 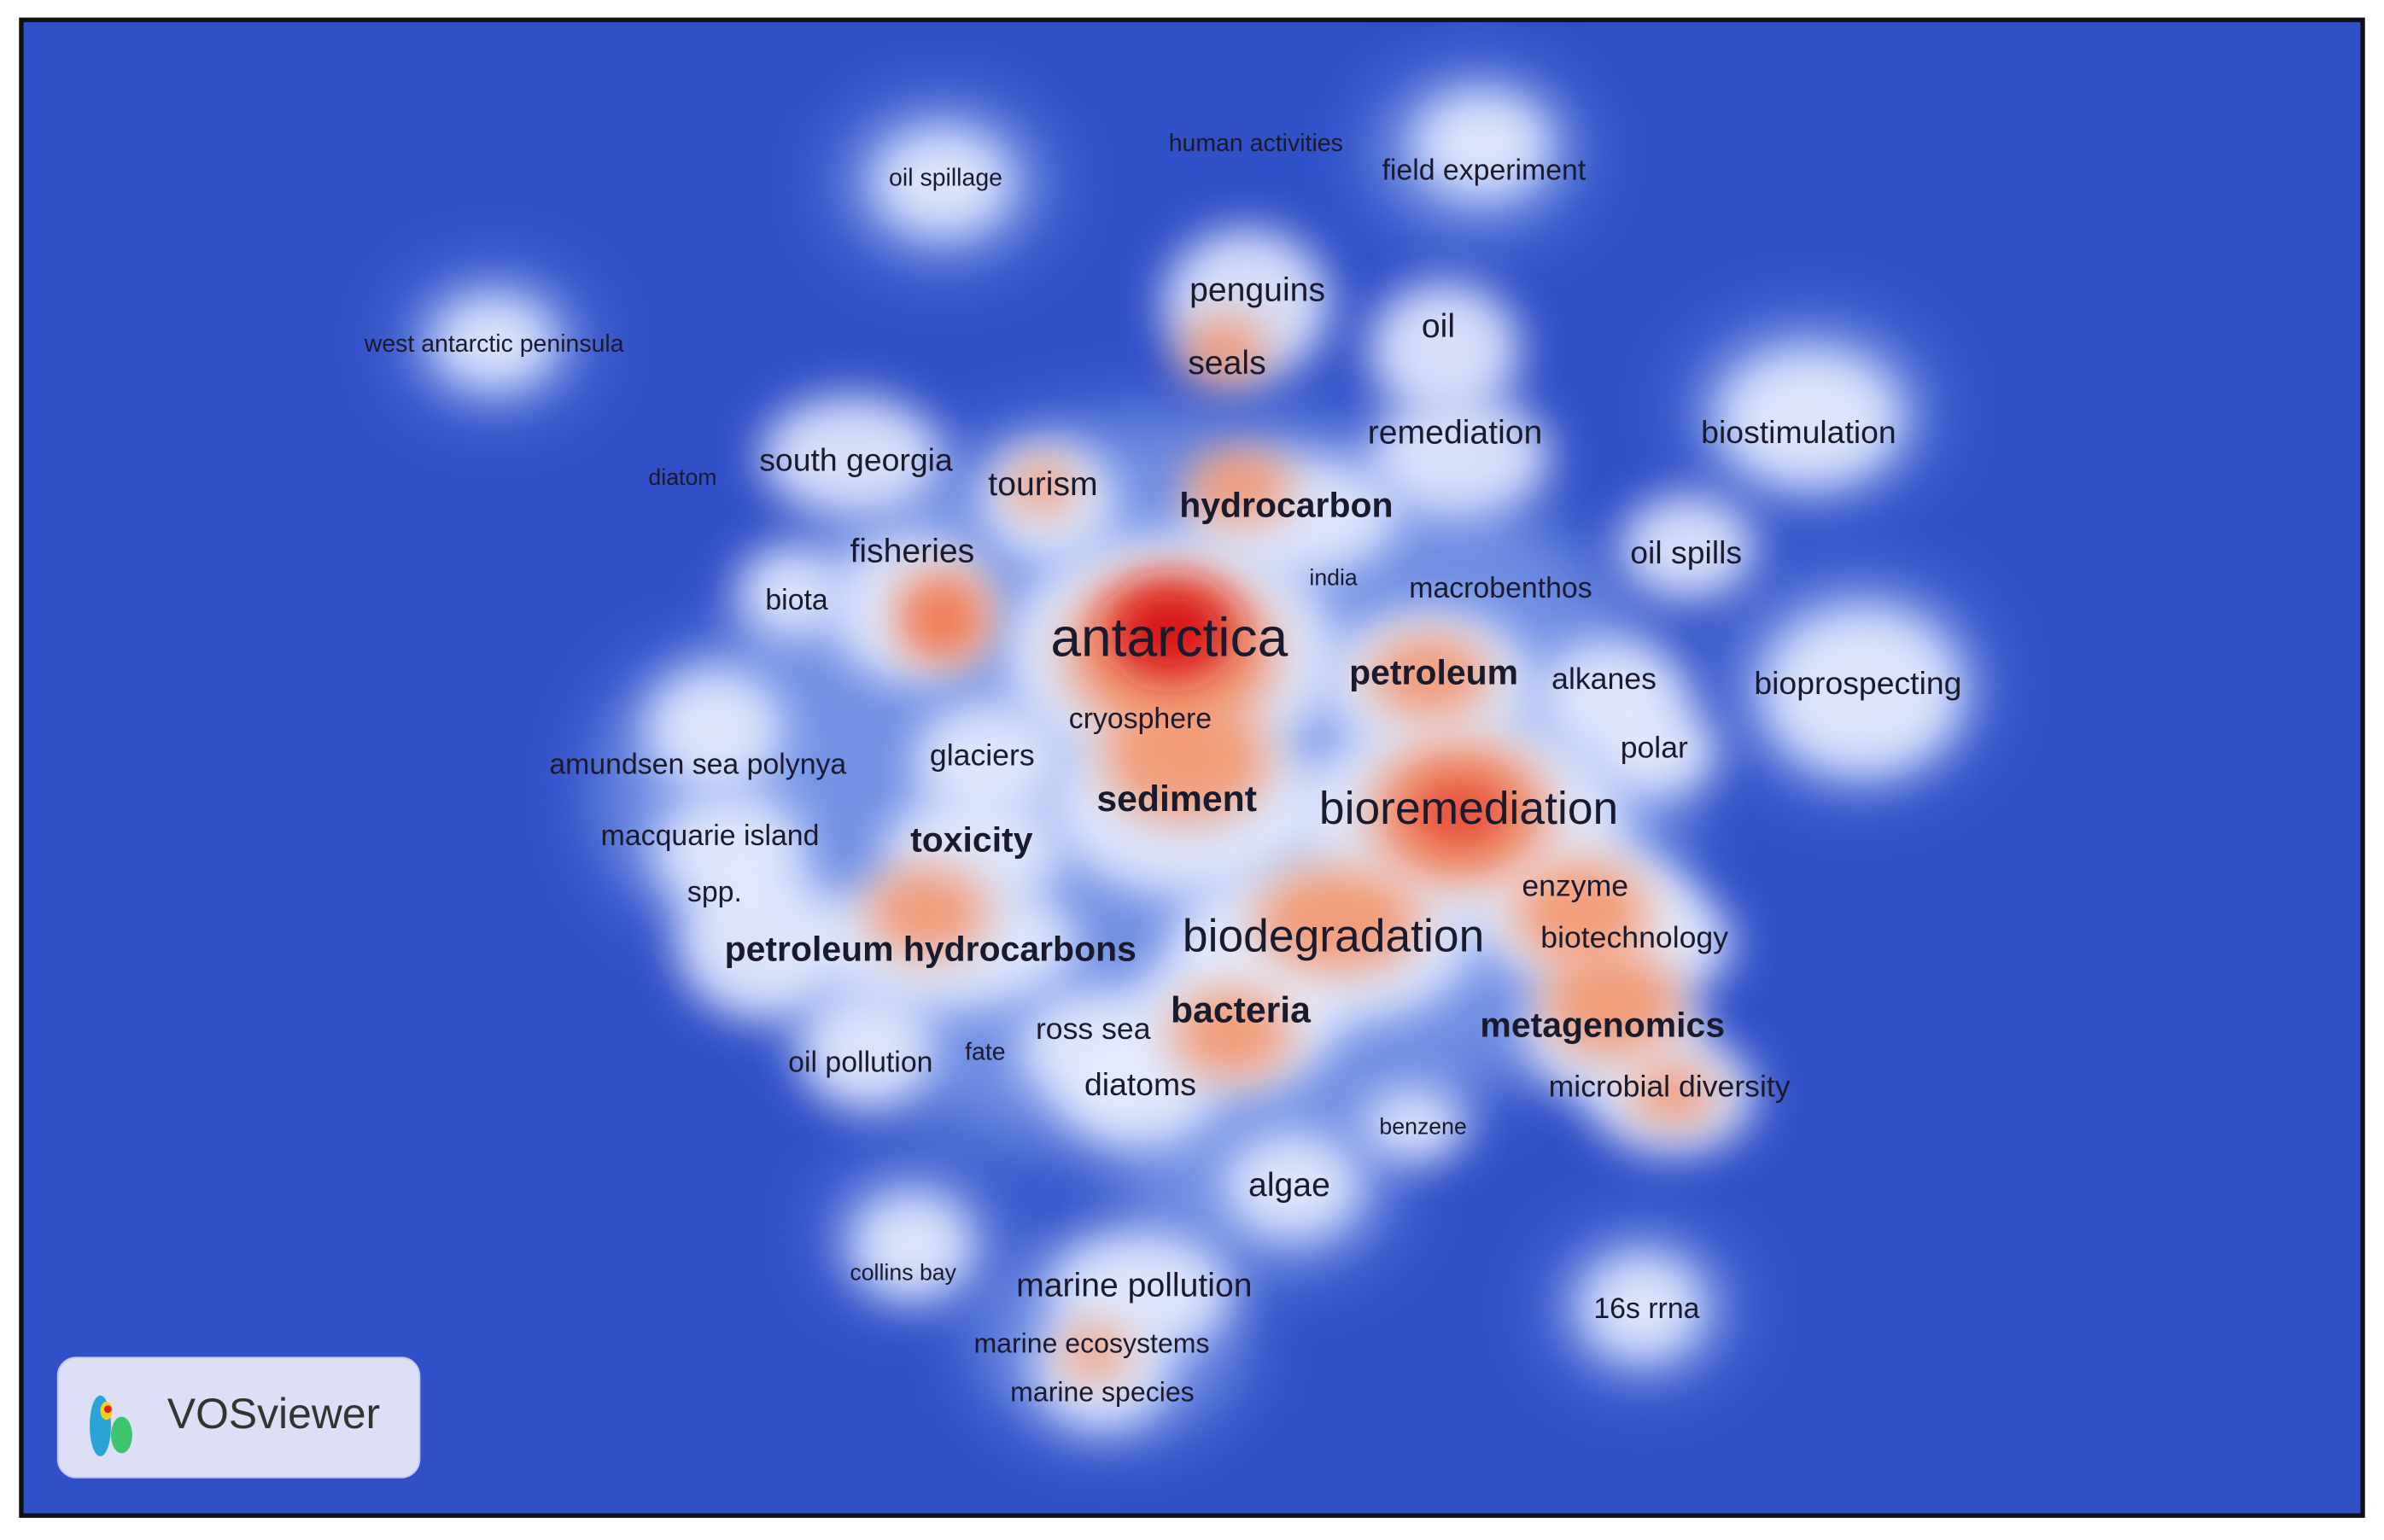 I want to click on keyword-label: fisheries, so click(x=912, y=552).